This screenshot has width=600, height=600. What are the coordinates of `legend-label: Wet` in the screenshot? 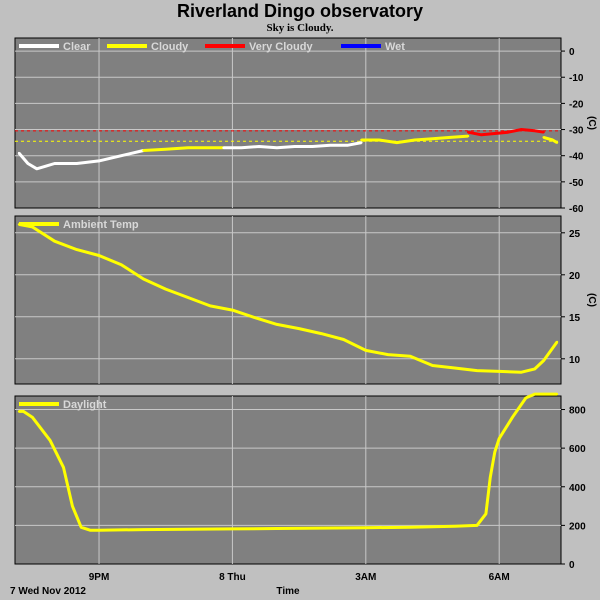 It's located at (395, 47).